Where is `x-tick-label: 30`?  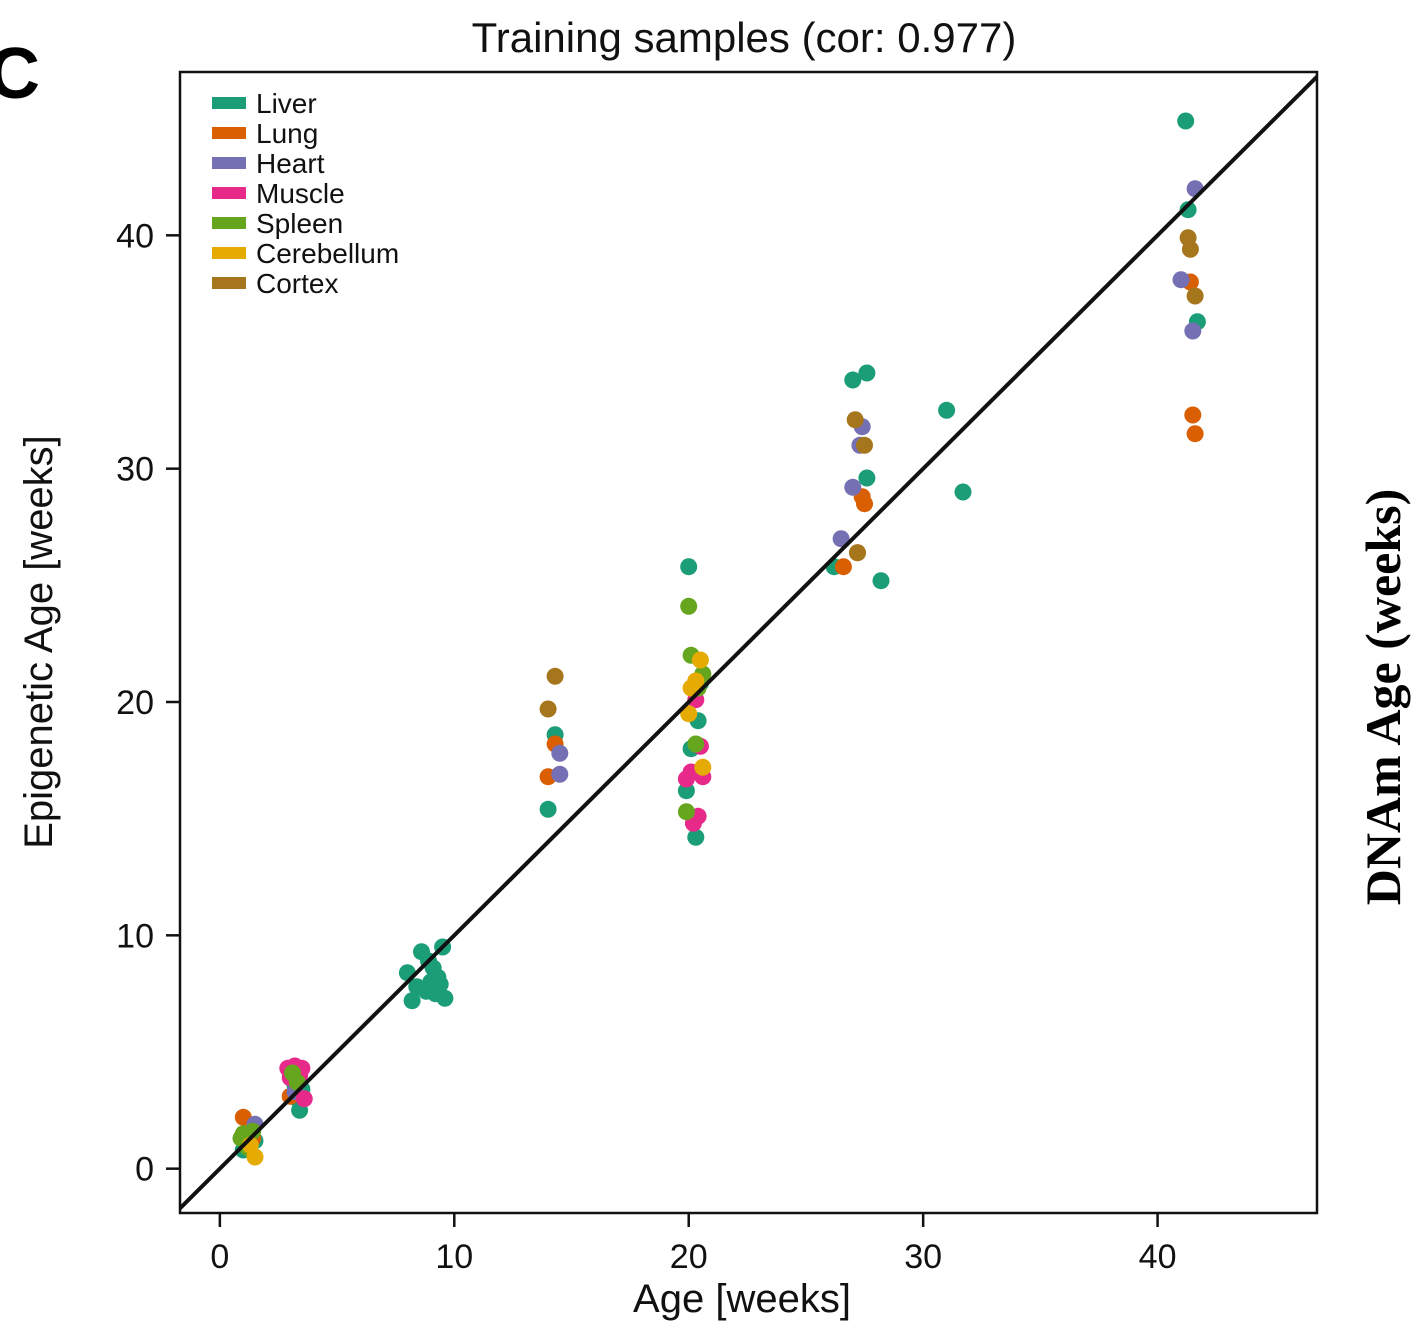
x-tick-label: 30 is located at coordinates (923, 1257).